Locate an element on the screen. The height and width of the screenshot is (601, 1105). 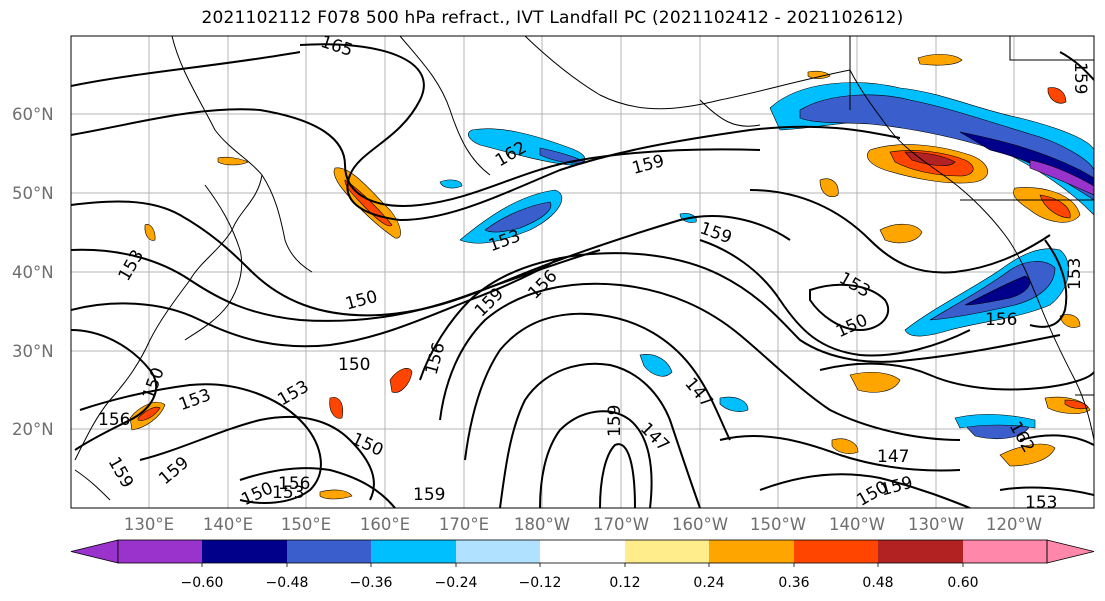
lon-label: 170°E is located at coordinates (464, 524).